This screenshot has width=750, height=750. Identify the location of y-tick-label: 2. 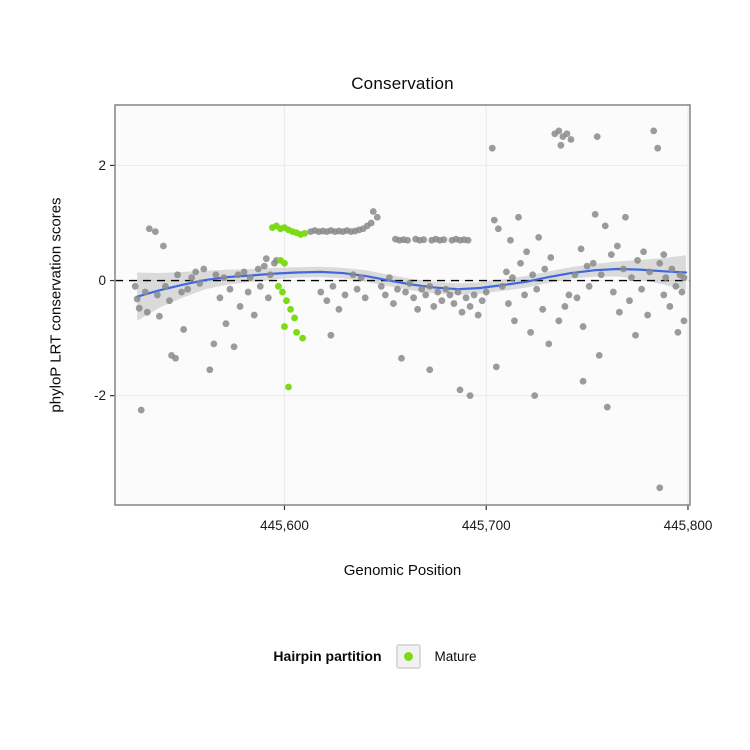
(102, 165).